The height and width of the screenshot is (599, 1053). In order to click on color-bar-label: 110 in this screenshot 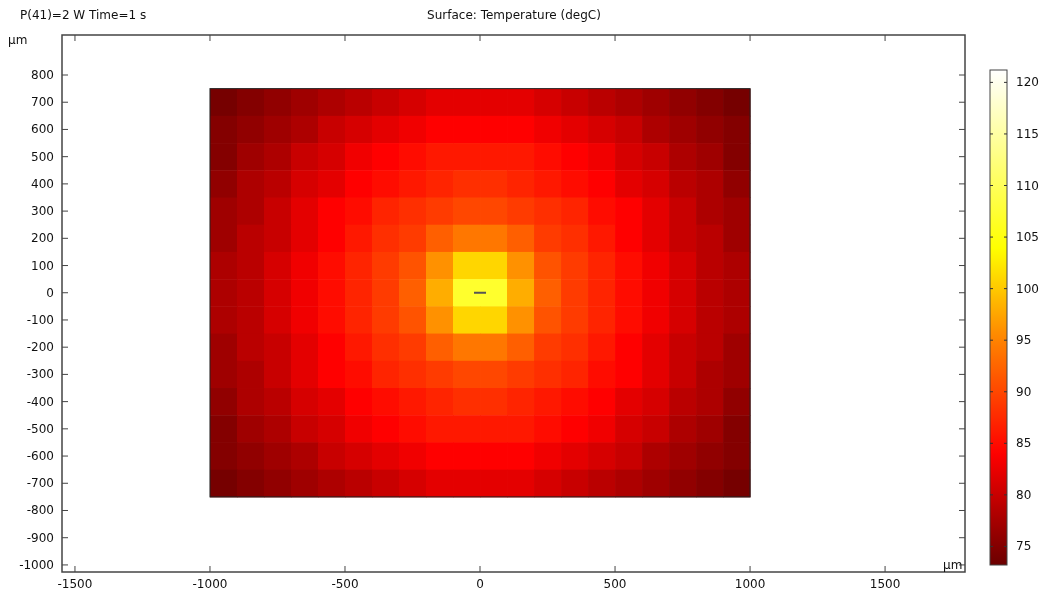, I will do `click(1027, 185)`.